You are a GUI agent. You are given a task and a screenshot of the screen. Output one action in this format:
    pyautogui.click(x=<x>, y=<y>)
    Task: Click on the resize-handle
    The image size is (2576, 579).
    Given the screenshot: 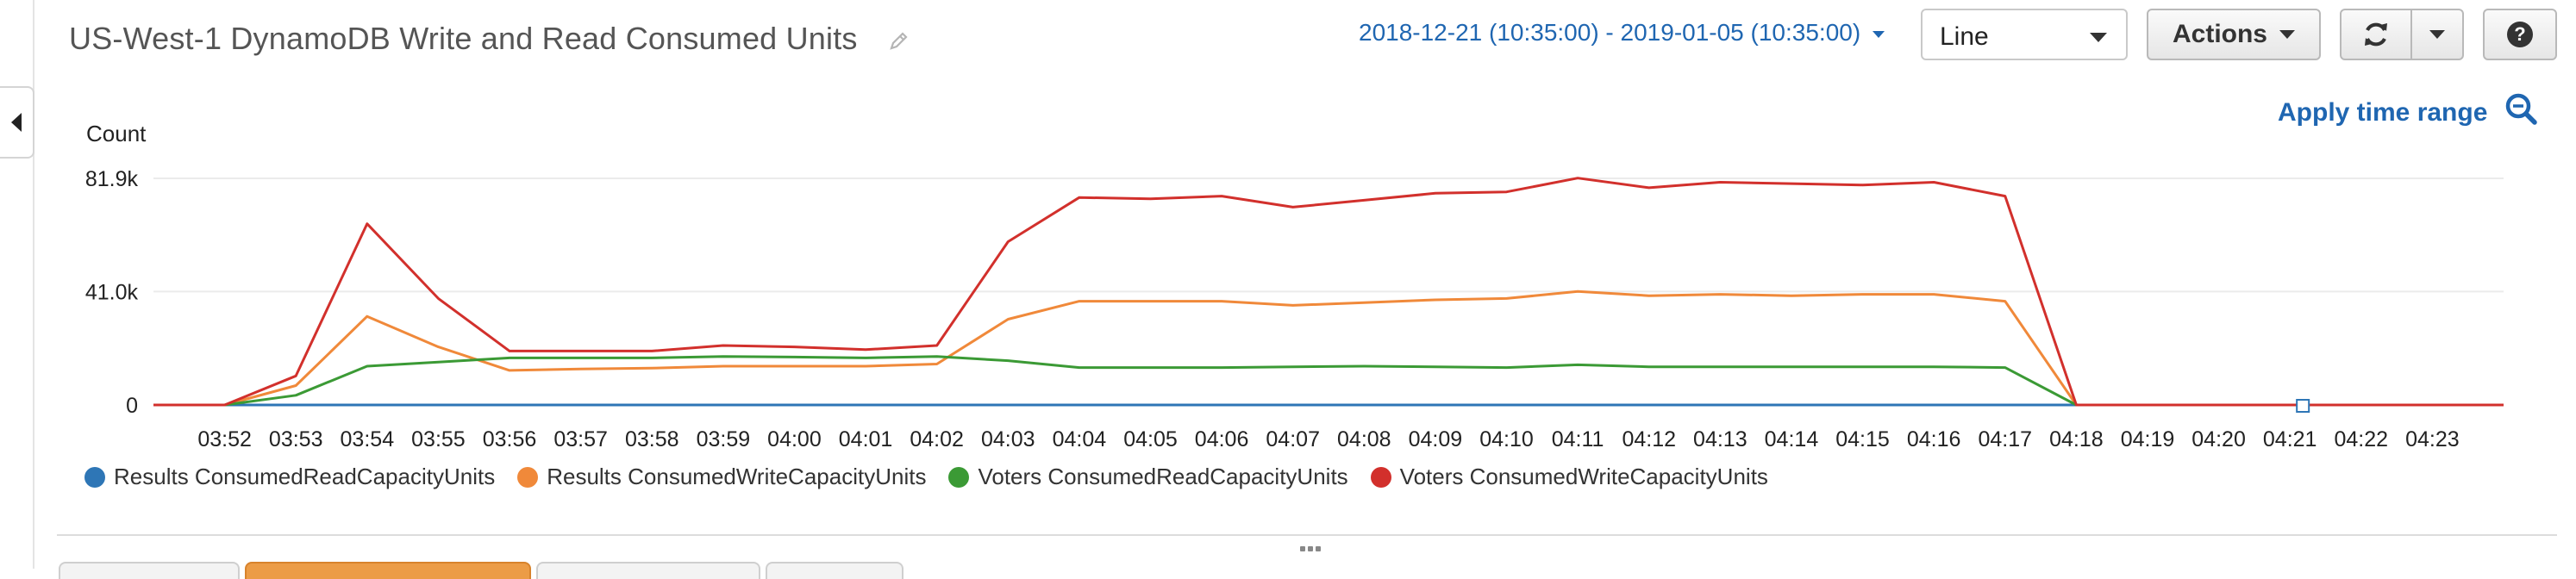 What is the action you would take?
    pyautogui.click(x=1311, y=549)
    